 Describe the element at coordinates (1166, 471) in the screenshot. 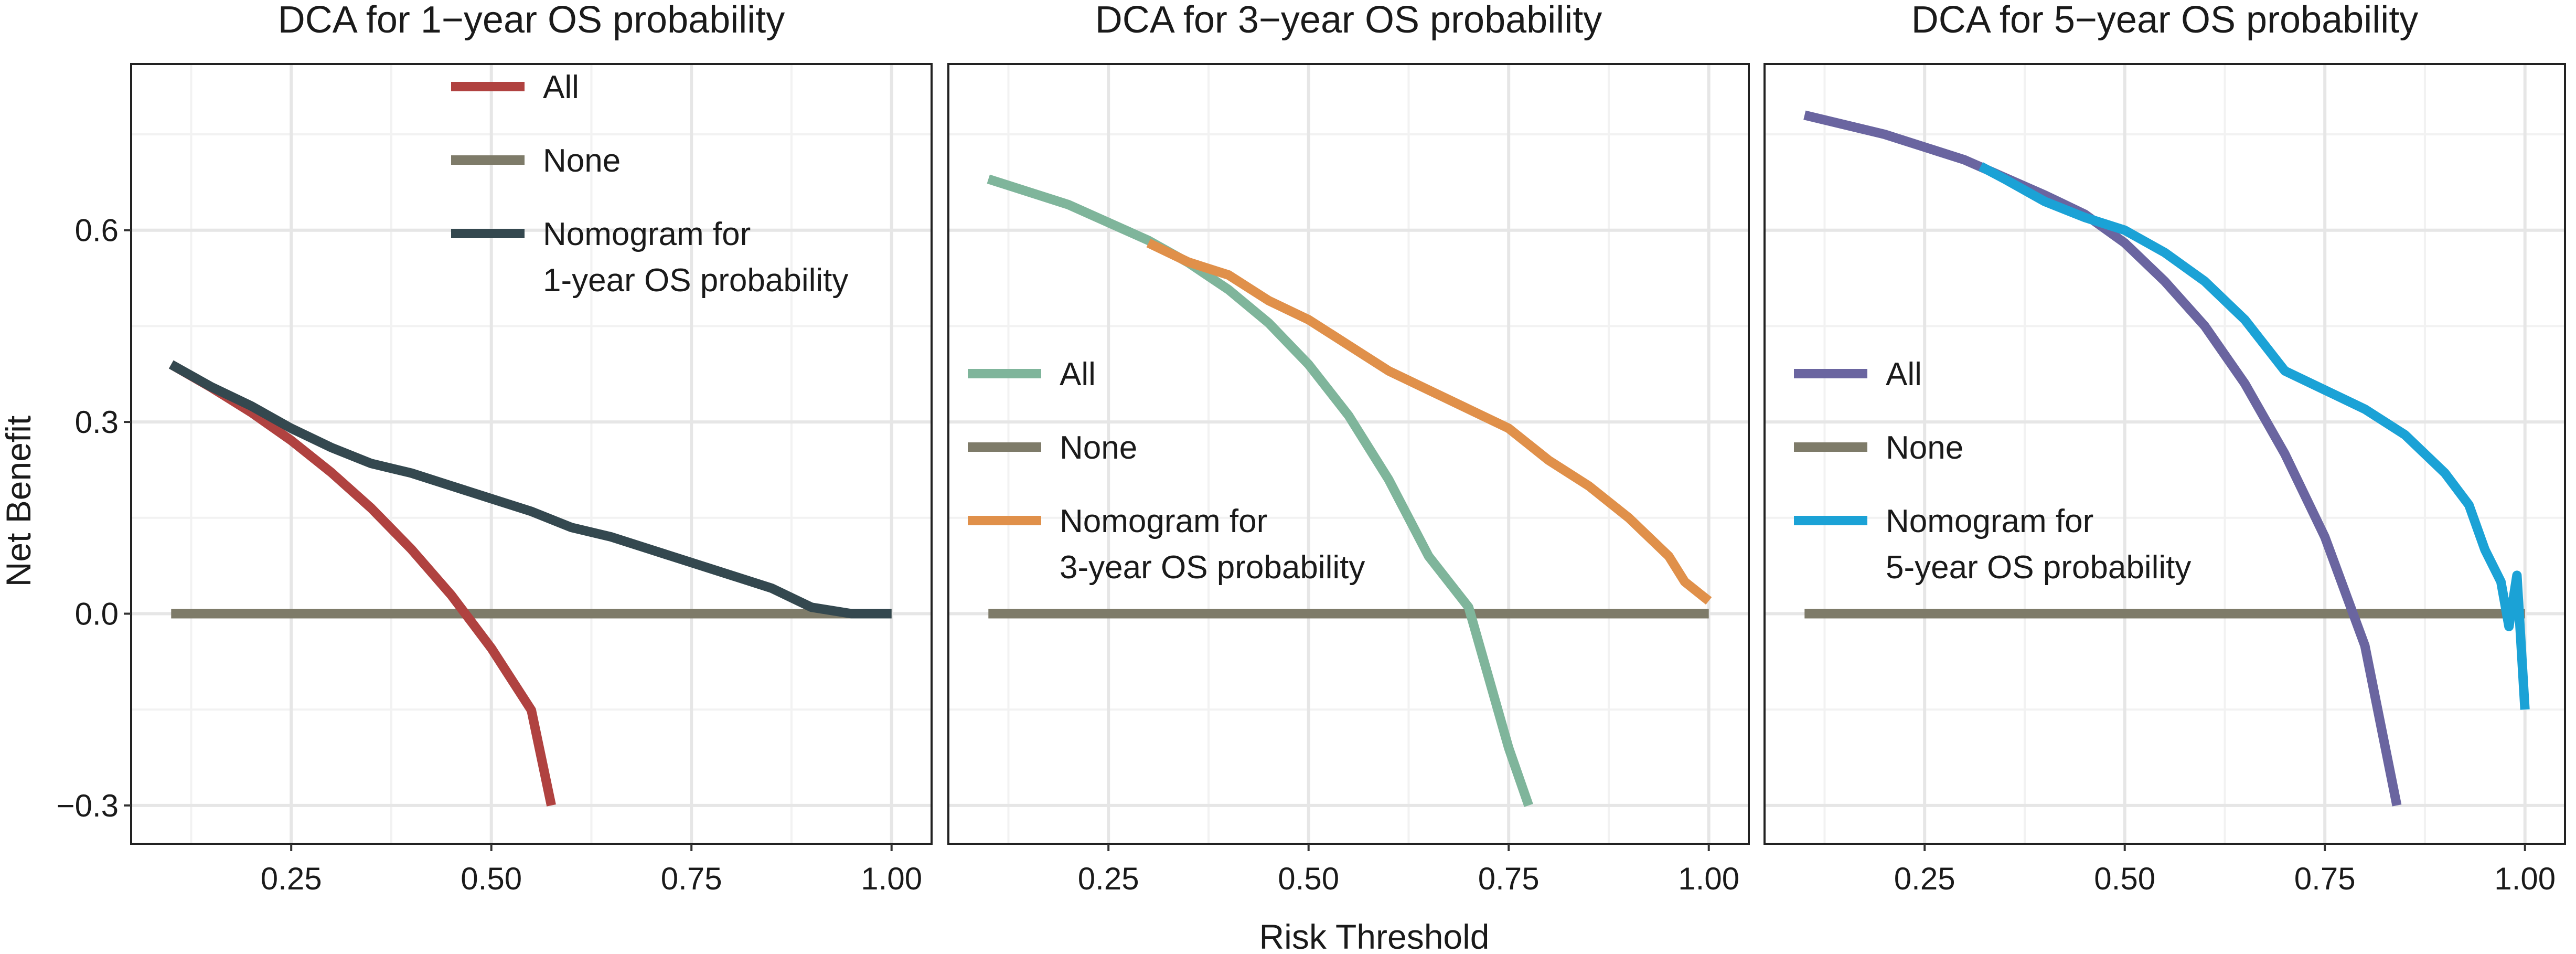

I see `panel-2-legend: All None Nomogram for 3-year OS probability` at that location.